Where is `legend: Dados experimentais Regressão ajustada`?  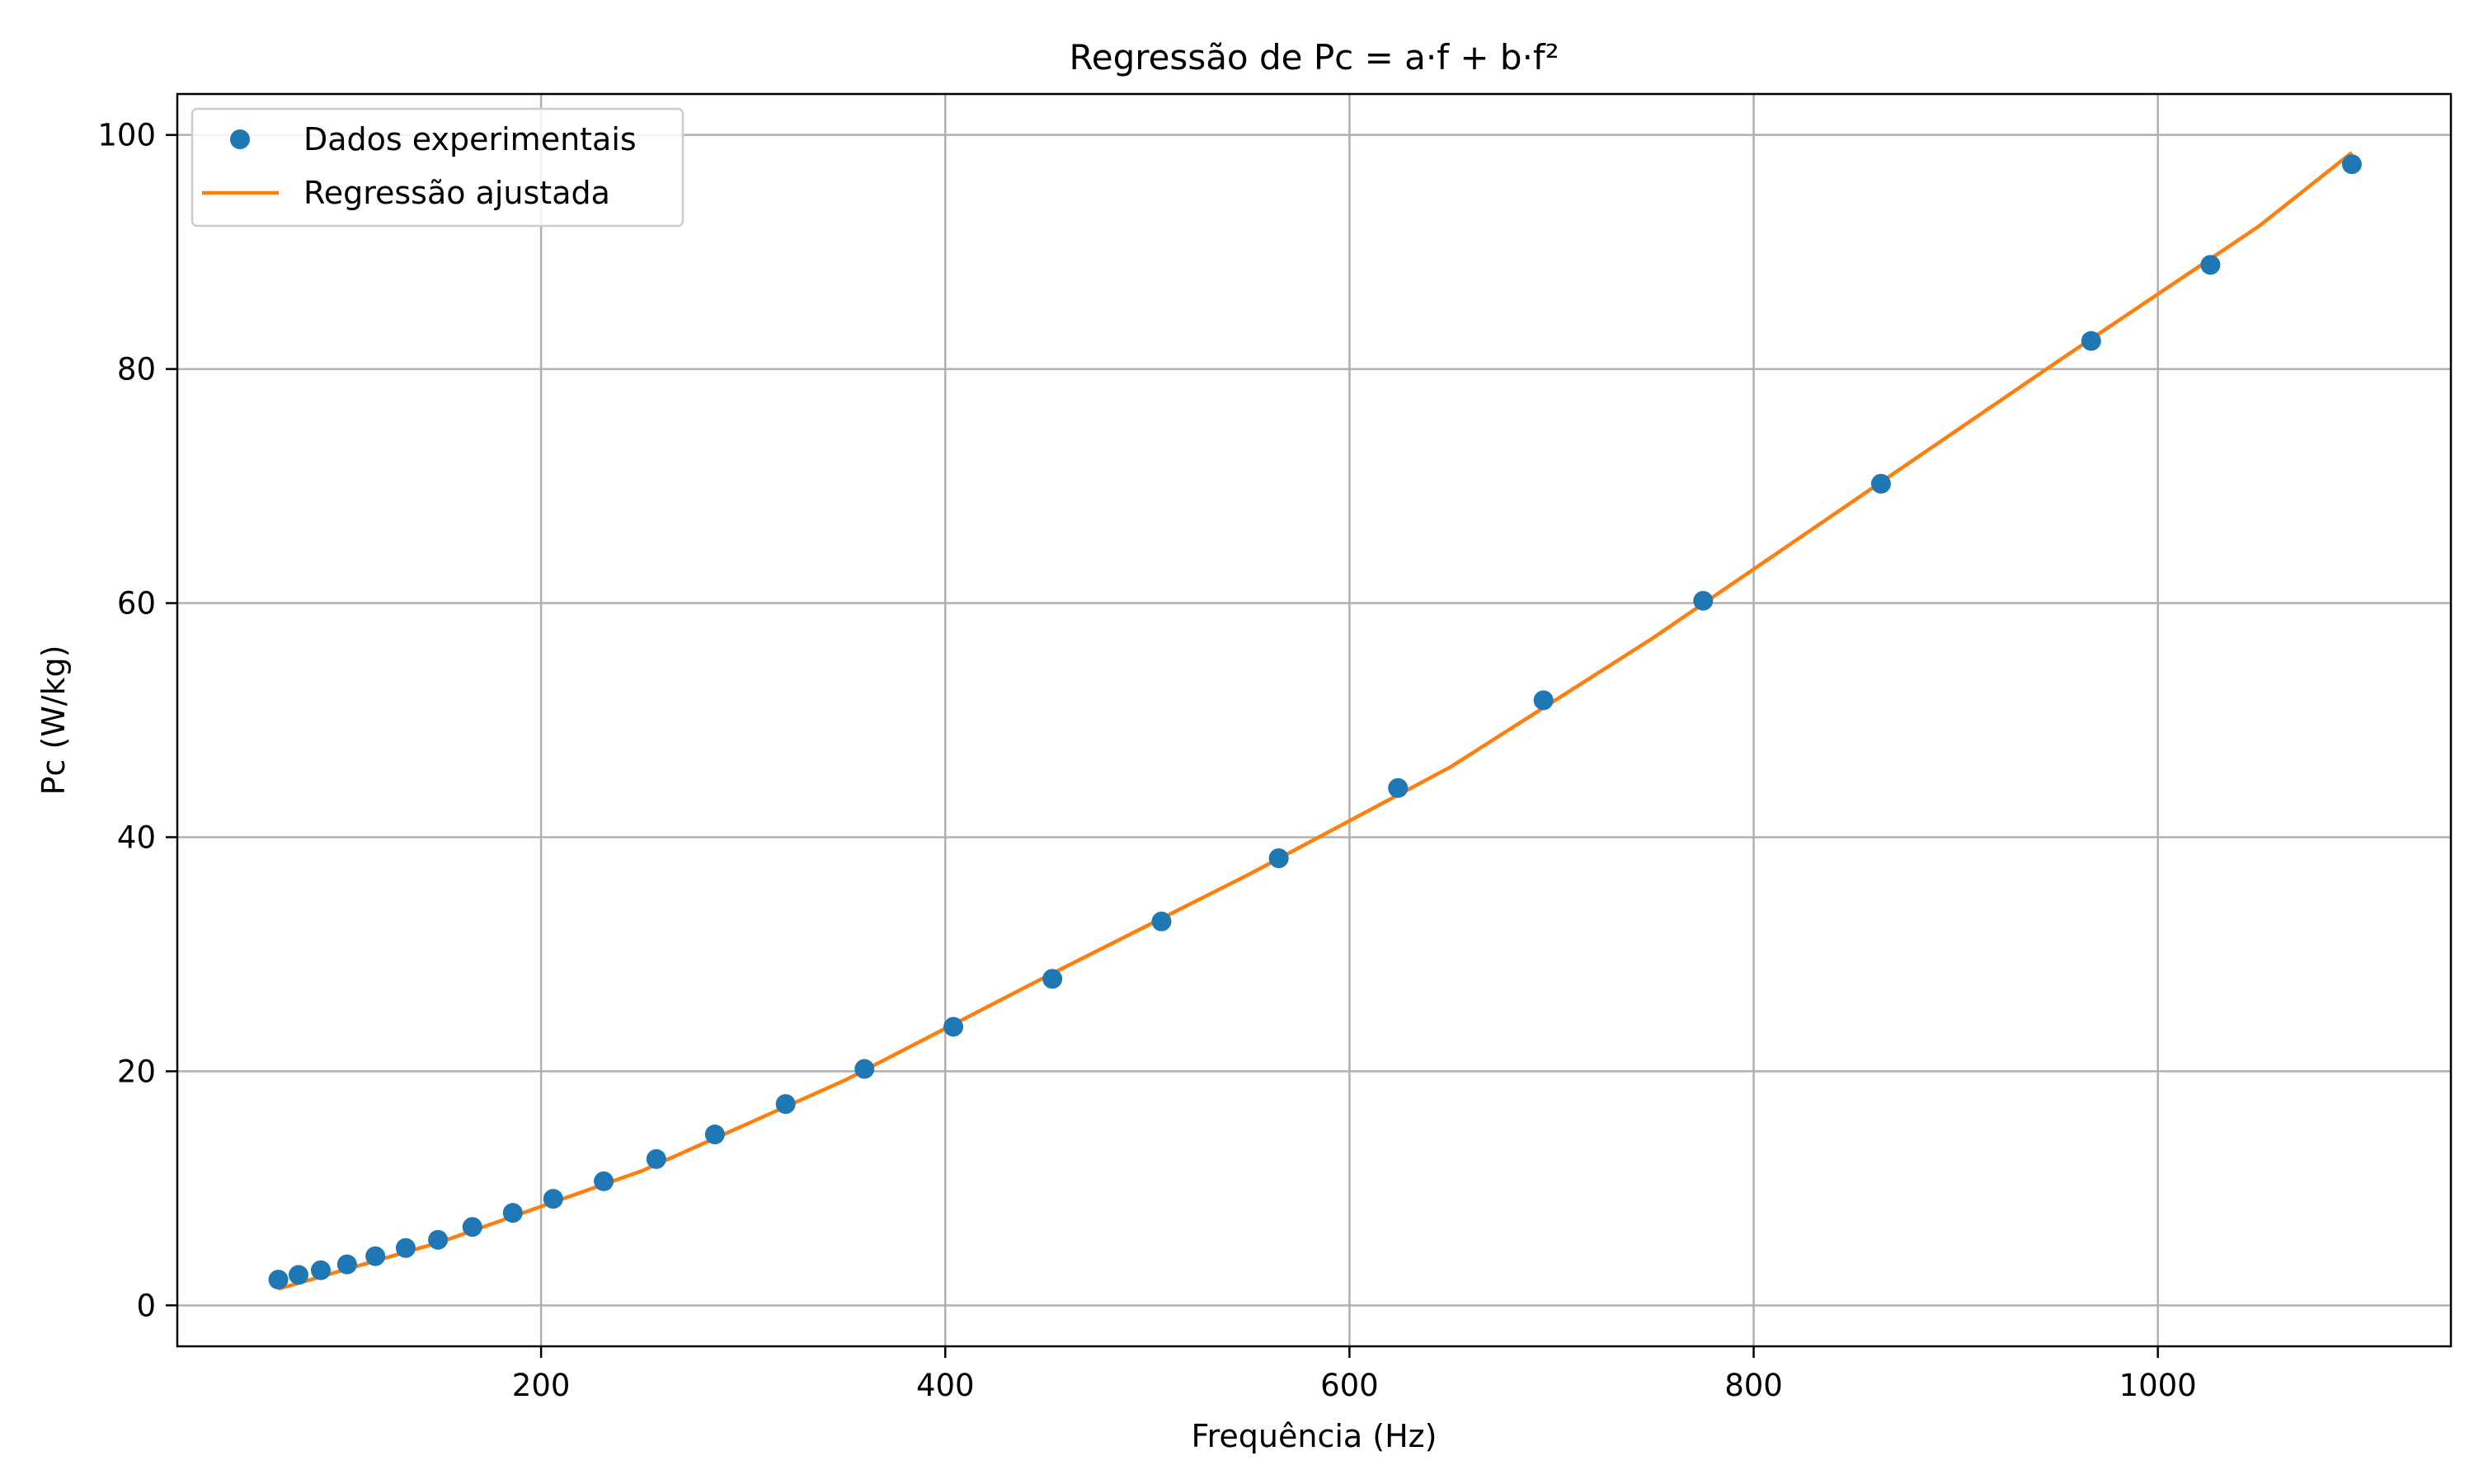 legend: Dados experimentais Regressão ajustada is located at coordinates (437, 167).